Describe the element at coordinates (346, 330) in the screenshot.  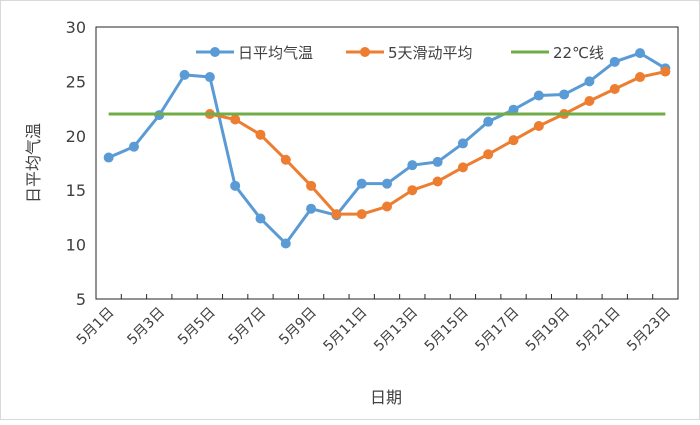
I see `x-tick-label: 5月11日` at that location.